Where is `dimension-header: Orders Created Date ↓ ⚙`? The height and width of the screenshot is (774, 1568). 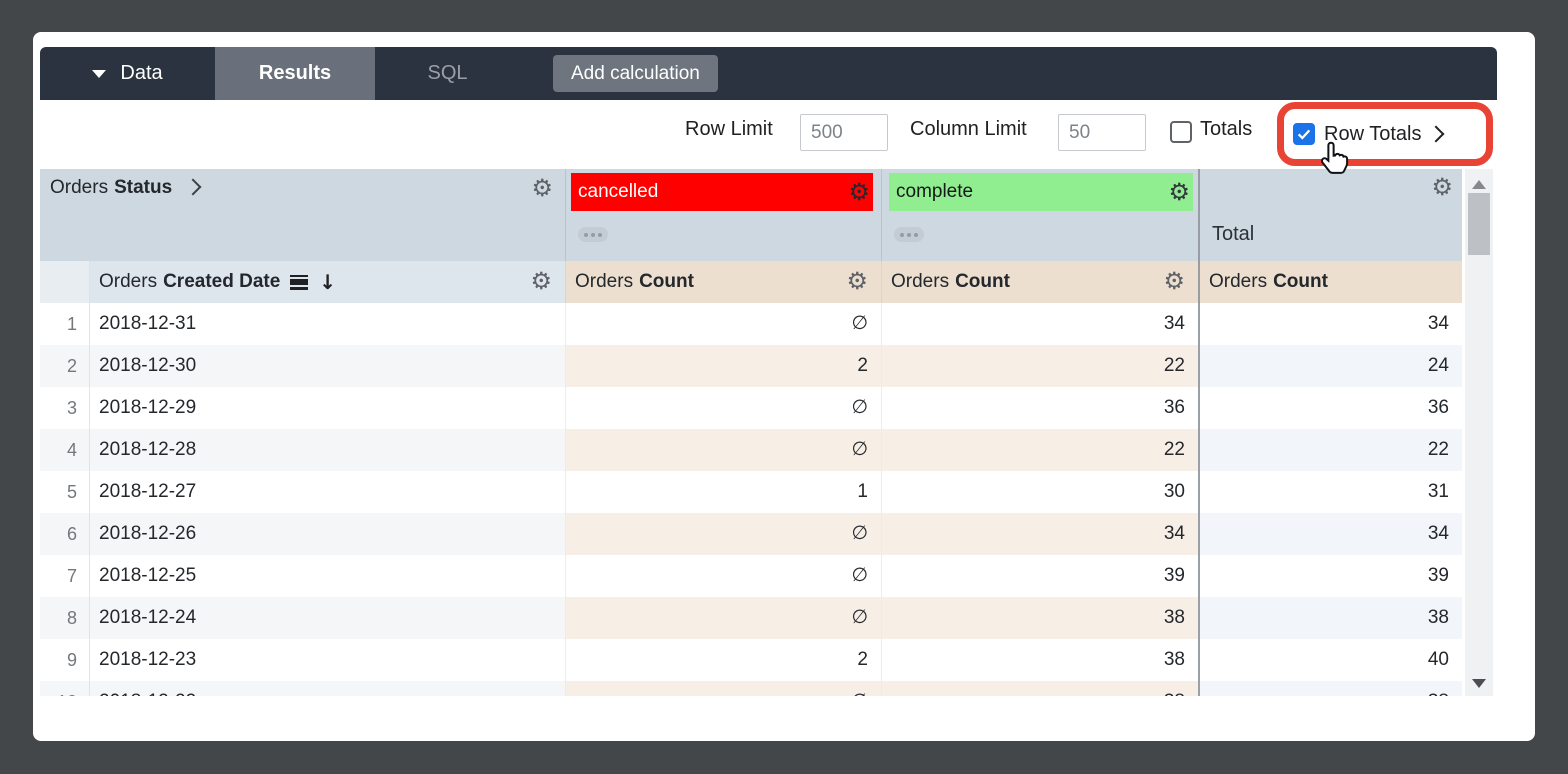 dimension-header: Orders Created Date ↓ ⚙ is located at coordinates (327, 282).